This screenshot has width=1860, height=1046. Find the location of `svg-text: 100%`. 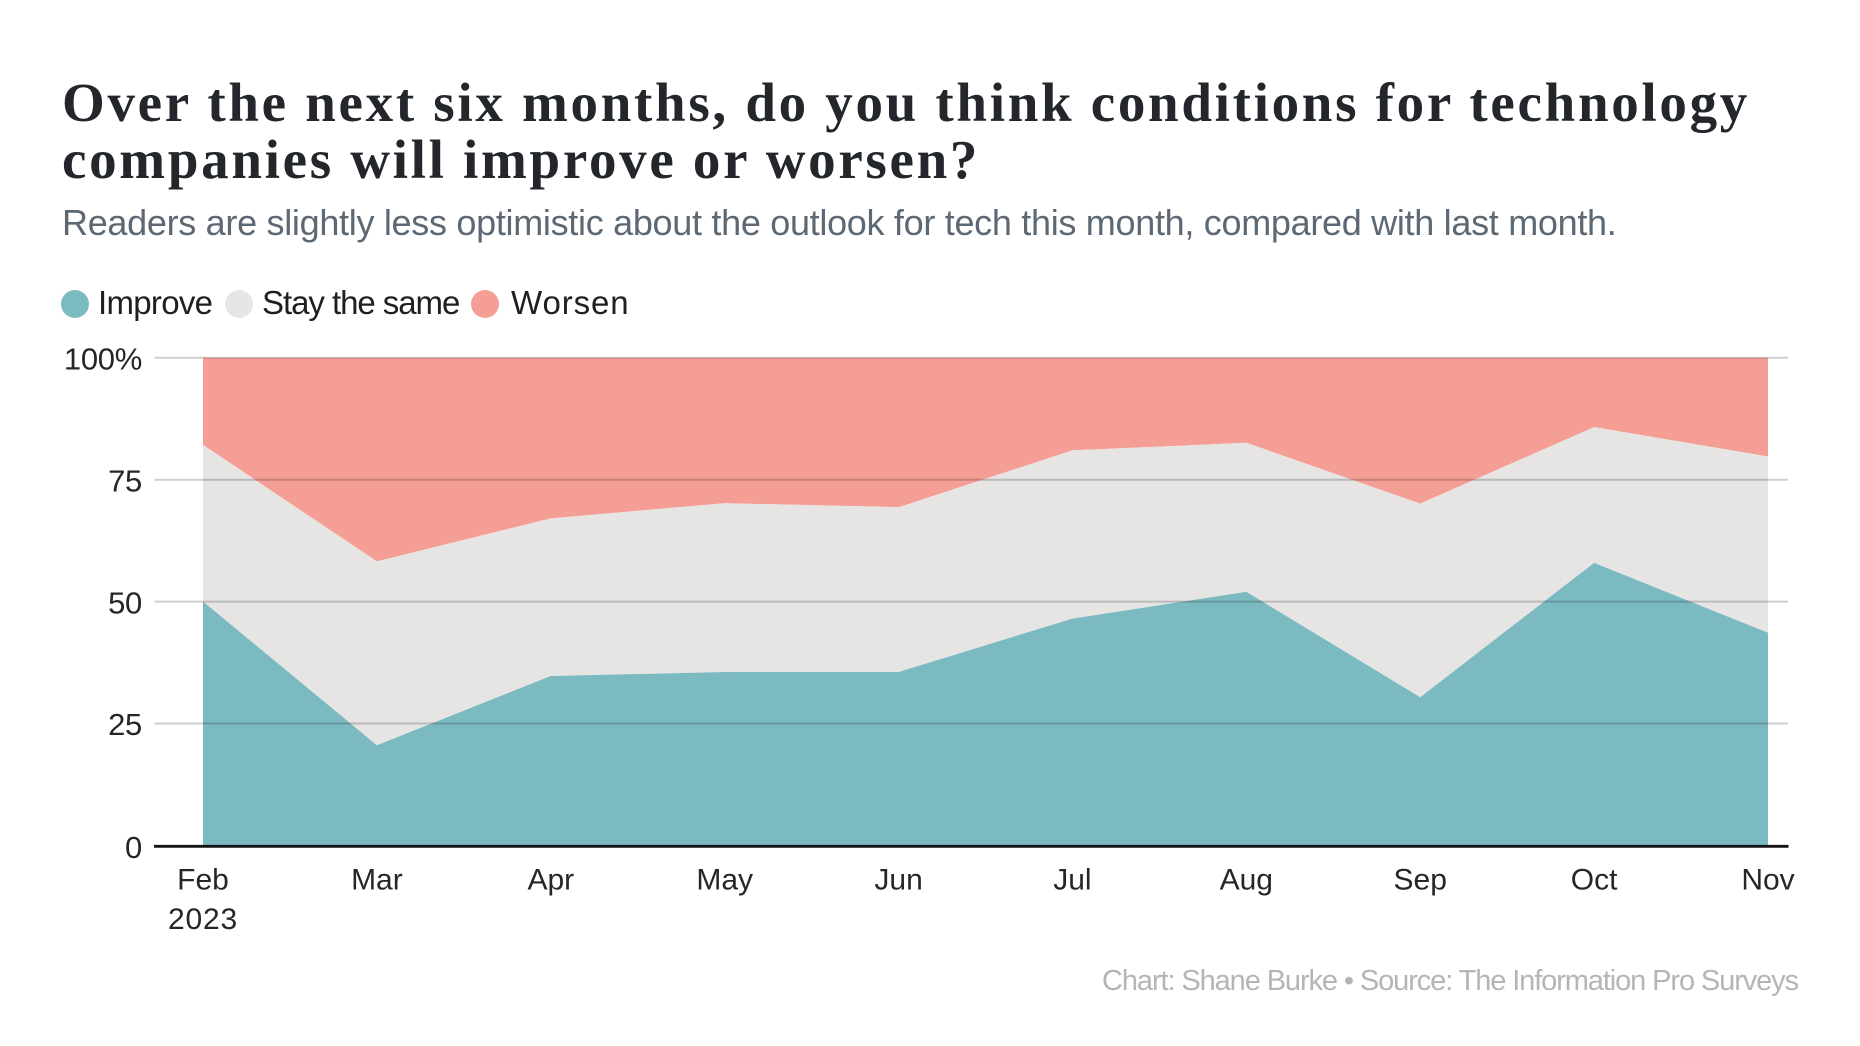

svg-text: 100% is located at coordinates (103, 359).